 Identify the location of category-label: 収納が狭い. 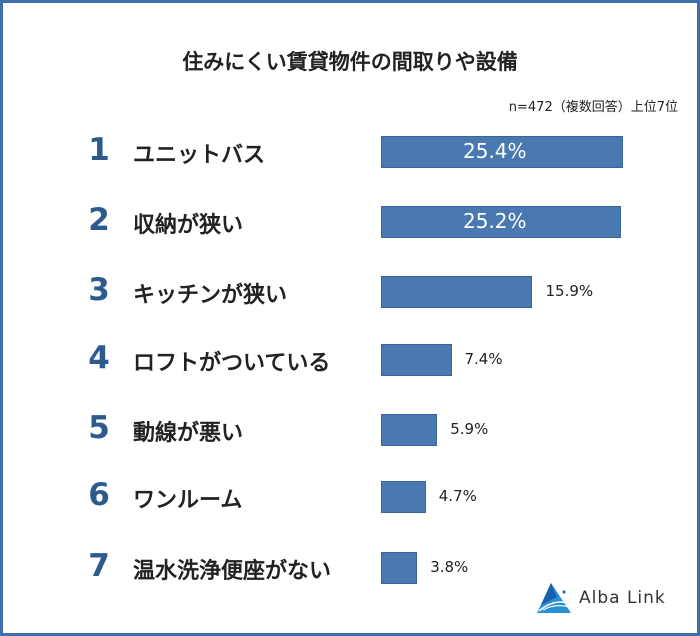
(188, 225).